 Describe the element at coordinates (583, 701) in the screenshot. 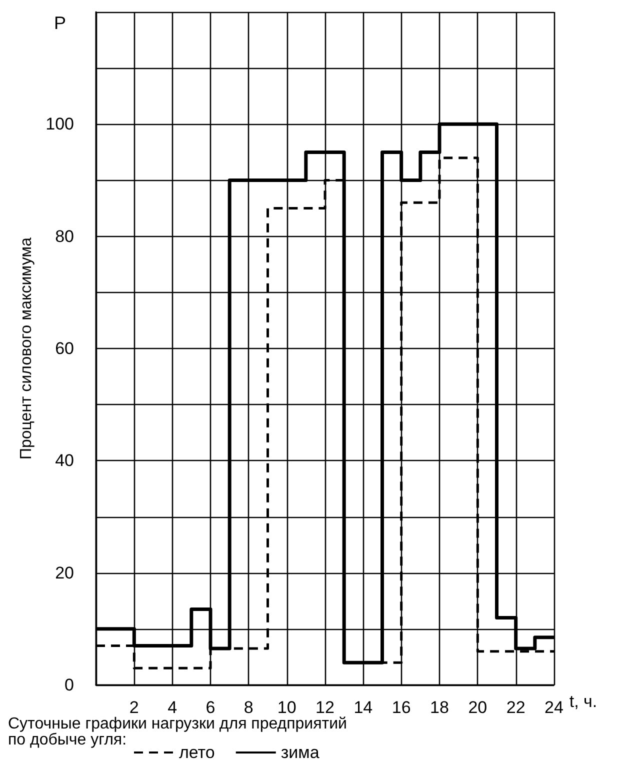

I see `x-axis-title: t, ч.` at that location.